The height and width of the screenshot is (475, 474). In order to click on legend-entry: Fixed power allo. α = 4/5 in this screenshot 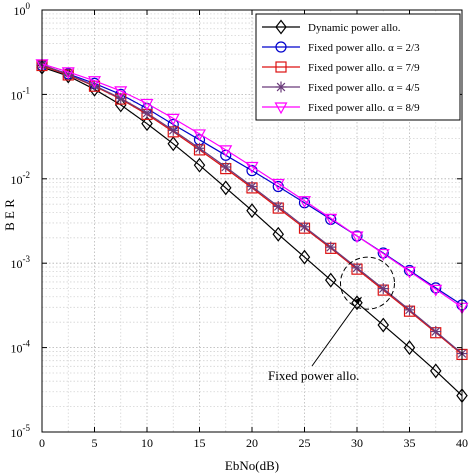, I will do `click(341, 87)`.